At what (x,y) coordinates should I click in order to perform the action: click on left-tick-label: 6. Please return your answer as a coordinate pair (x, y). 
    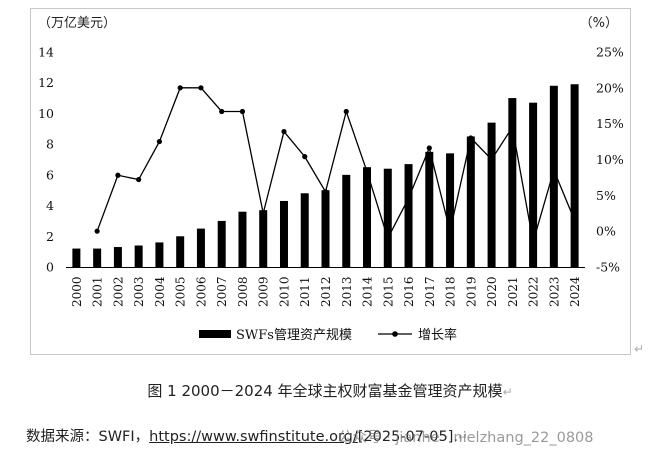
    Looking at the image, I should click on (50, 174).